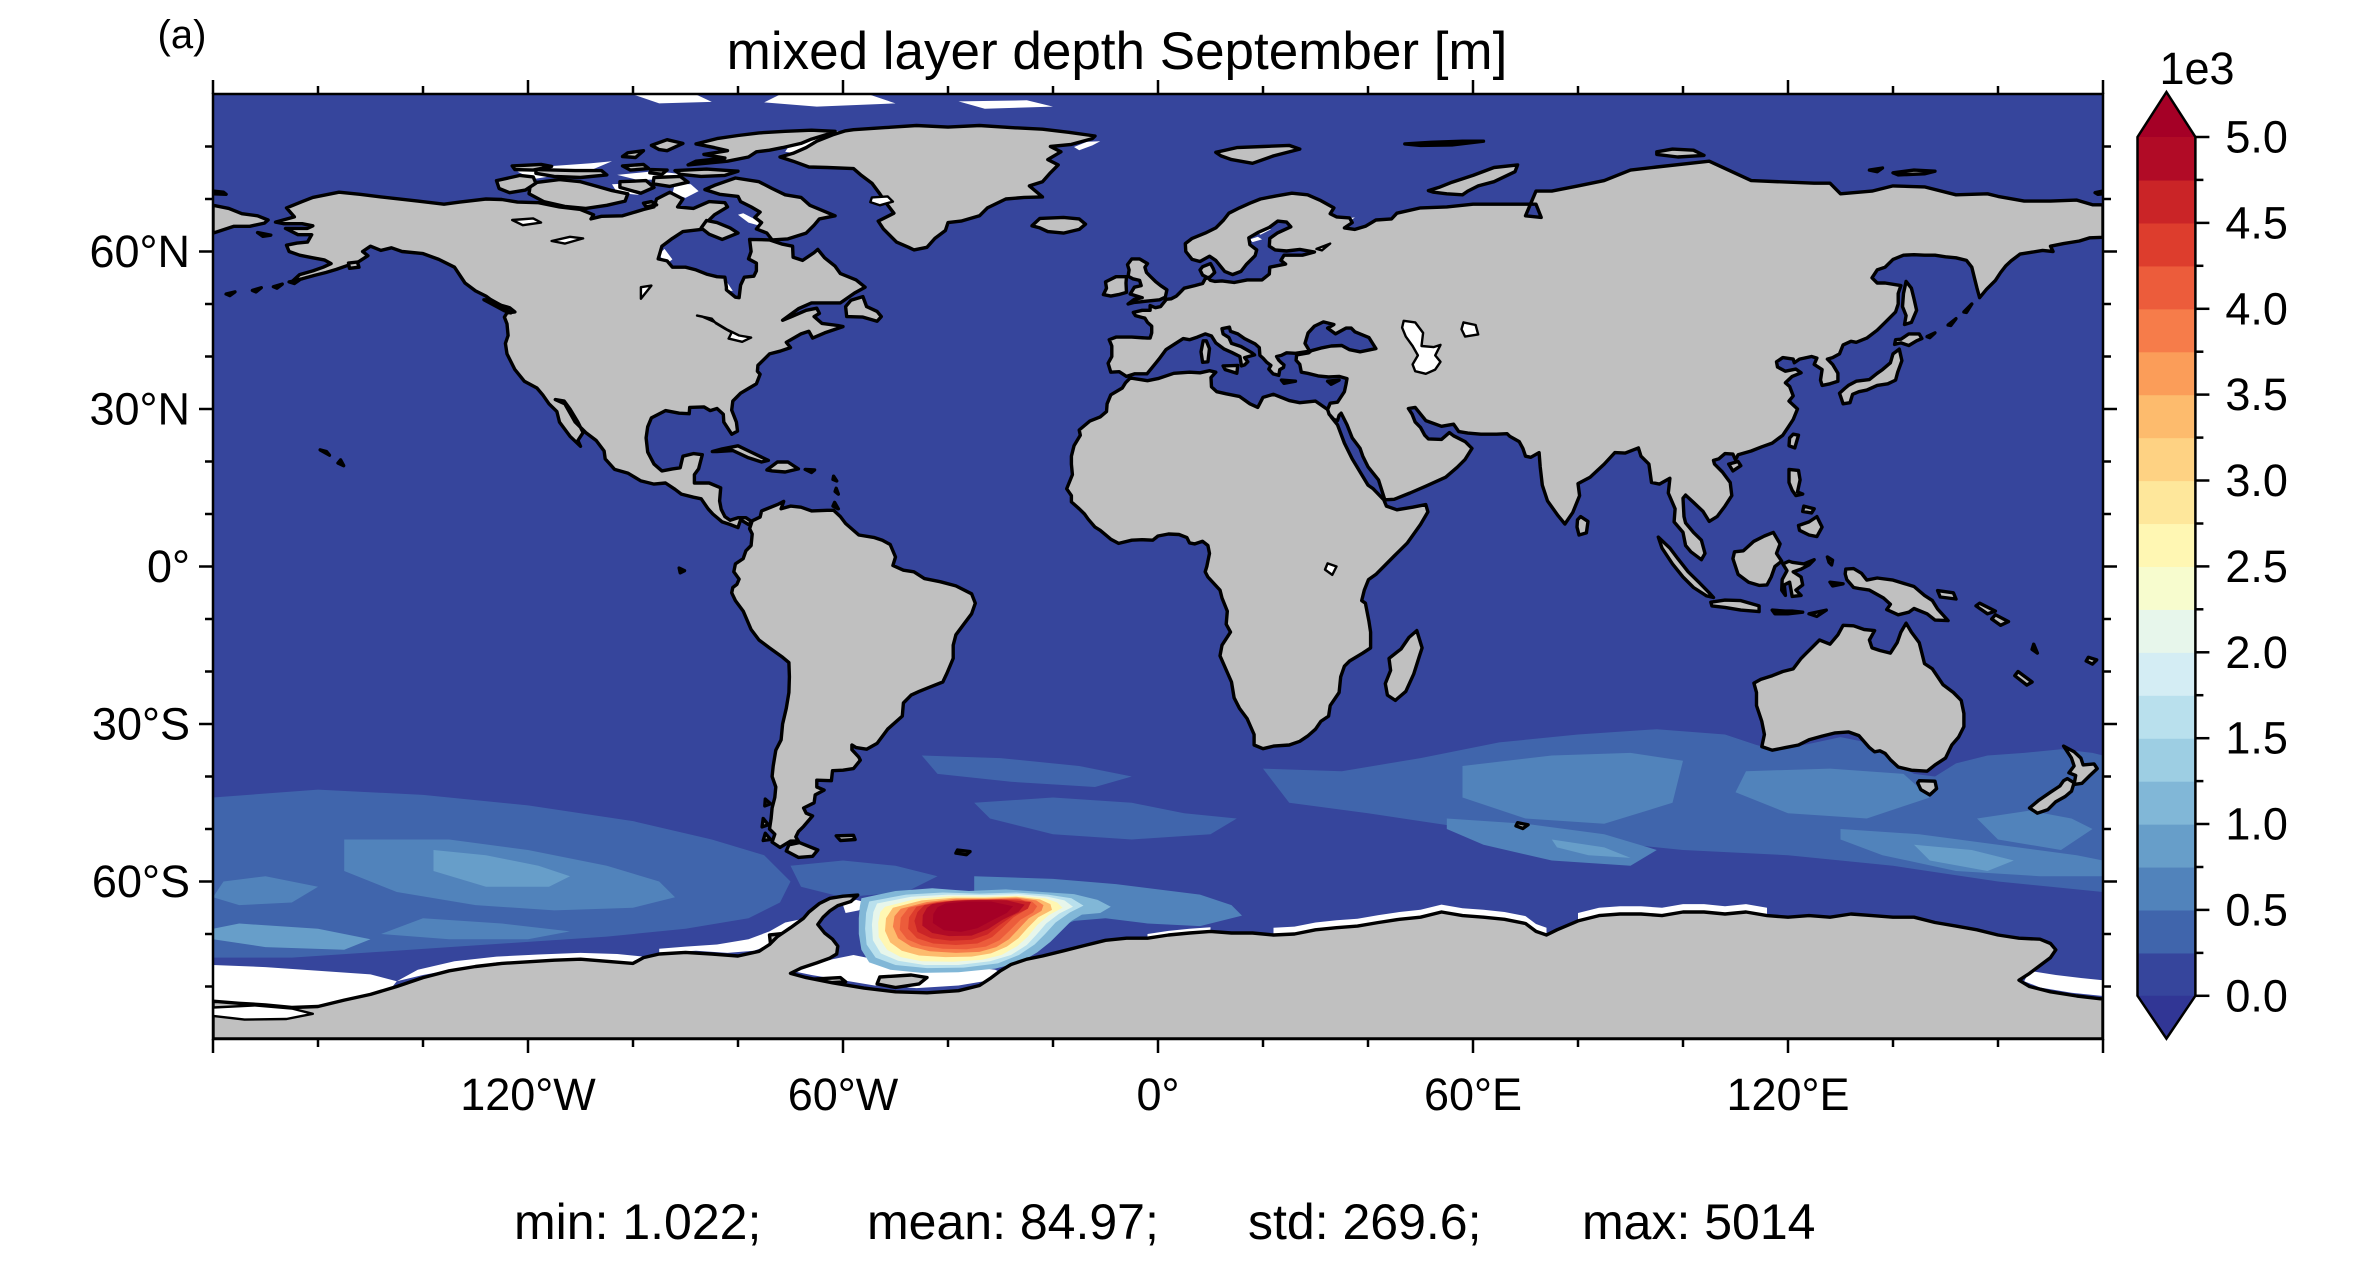  Describe the element at coordinates (2256, 480) in the screenshot. I see `svg-text: 3.0` at that location.